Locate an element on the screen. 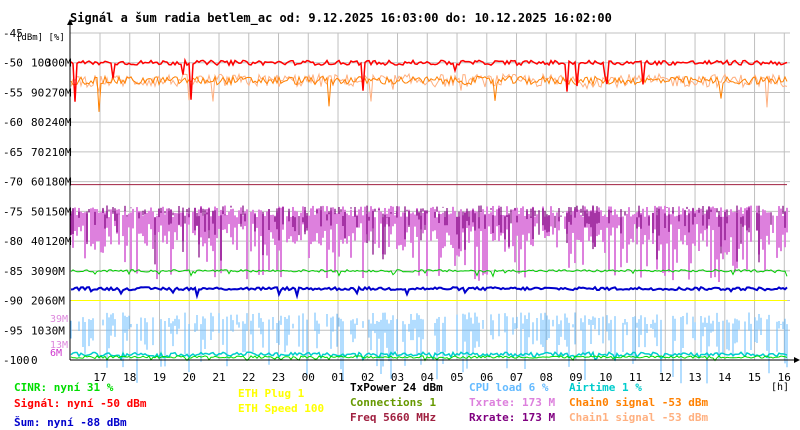 The height and width of the screenshot is (430, 800). x-tick-label: 04 is located at coordinates (428, 377).